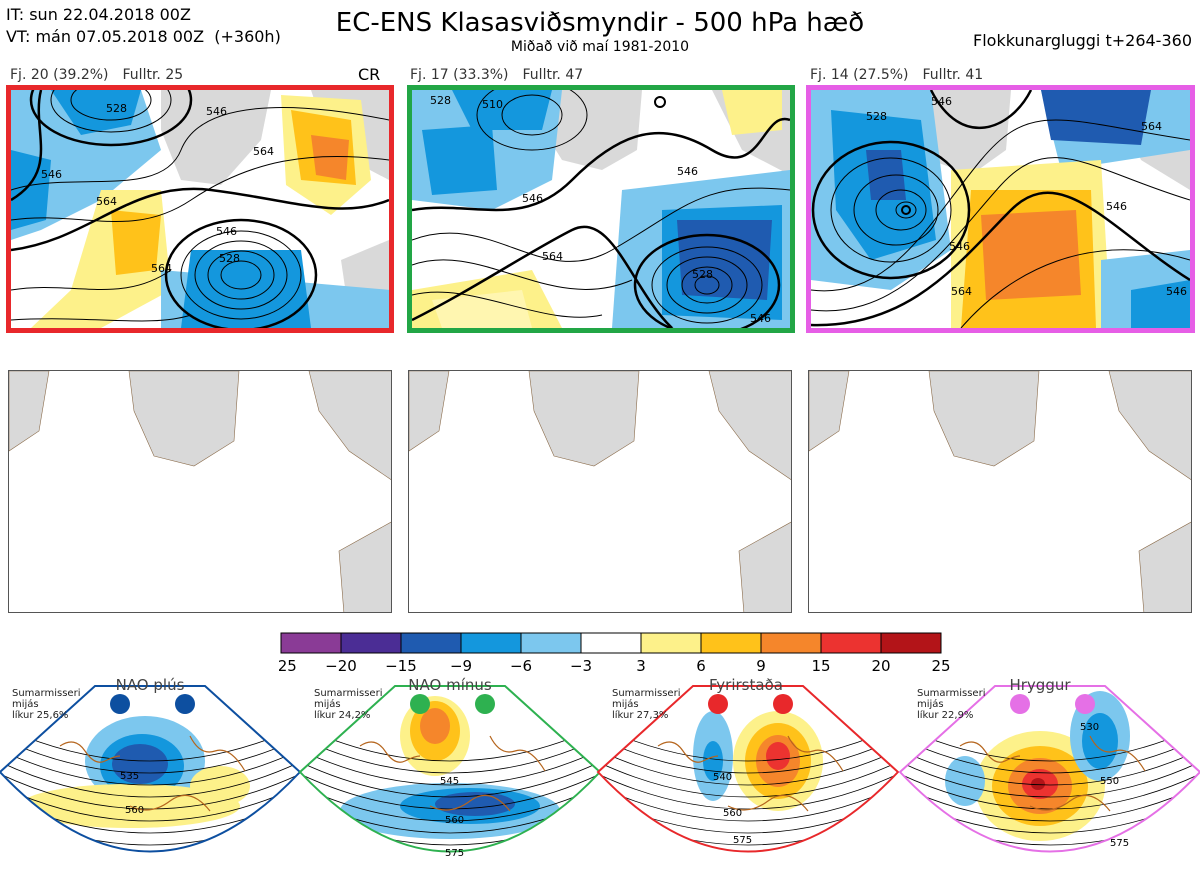 The width and height of the screenshot is (1200, 875). Describe the element at coordinates (876, 116) in the screenshot. I see `cluster-3-contour-label: 528` at that location.